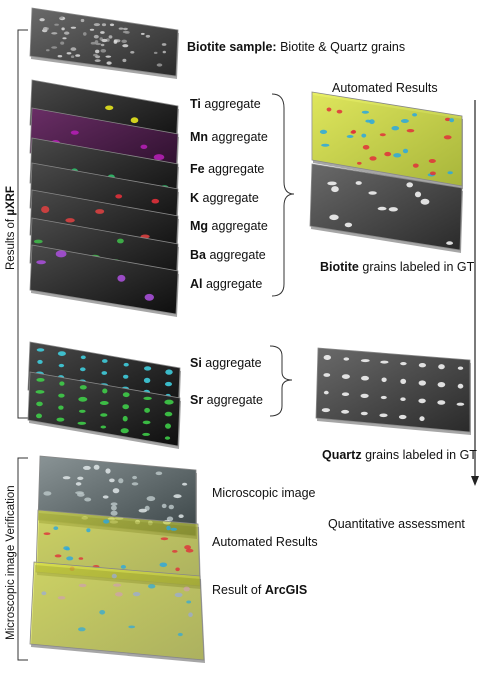 The image size is (492, 680). I want to click on uxrf-bracket, so click(22, 224).